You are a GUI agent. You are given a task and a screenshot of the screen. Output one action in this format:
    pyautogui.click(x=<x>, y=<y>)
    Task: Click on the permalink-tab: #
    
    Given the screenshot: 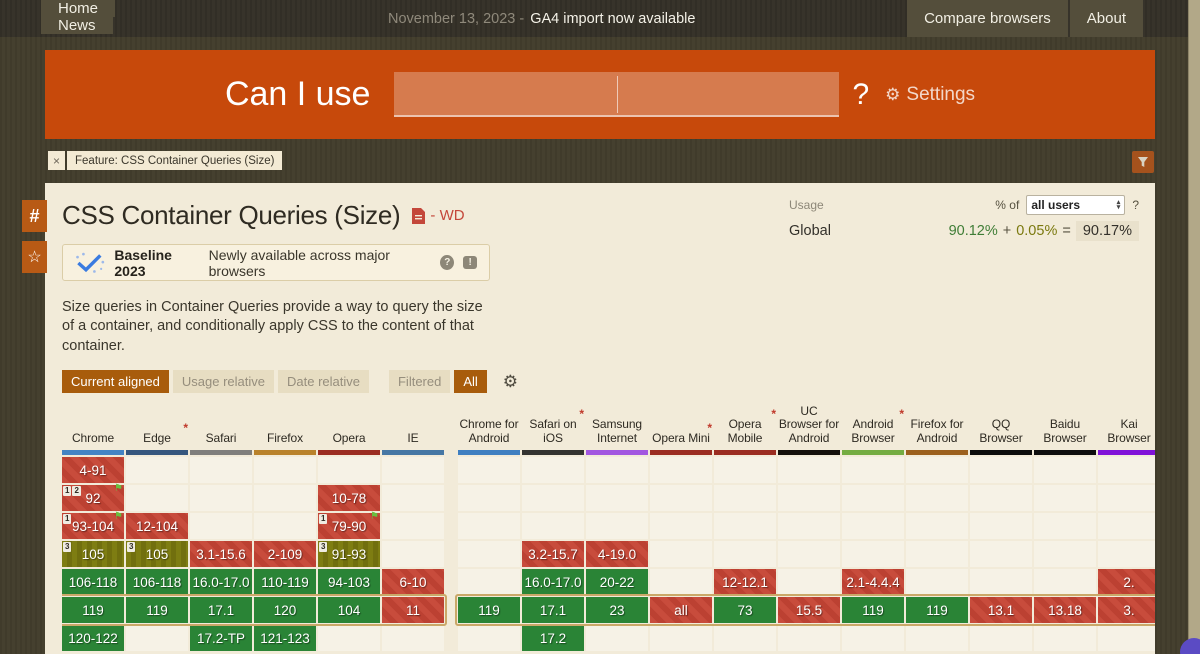 What is the action you would take?
    pyautogui.click(x=34, y=216)
    